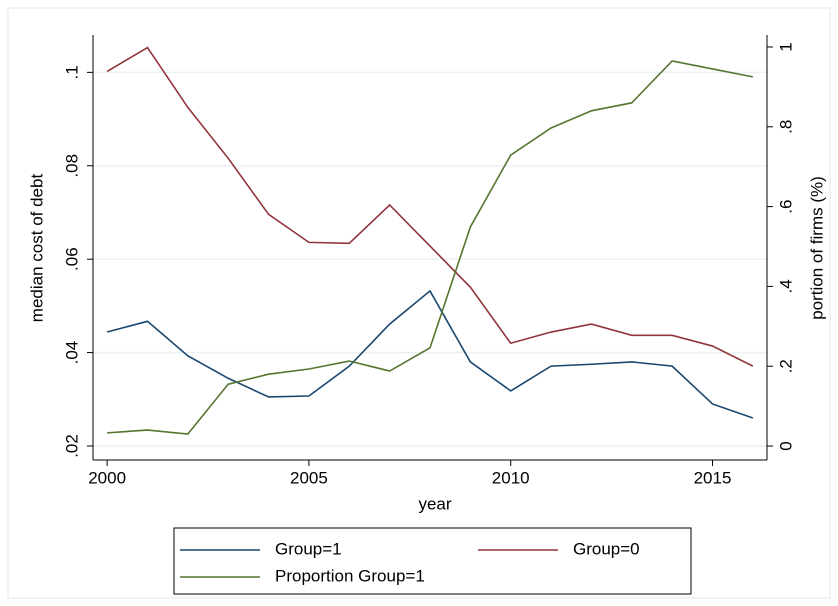  I want to click on y2-tick-label: .2, so click(785, 366).